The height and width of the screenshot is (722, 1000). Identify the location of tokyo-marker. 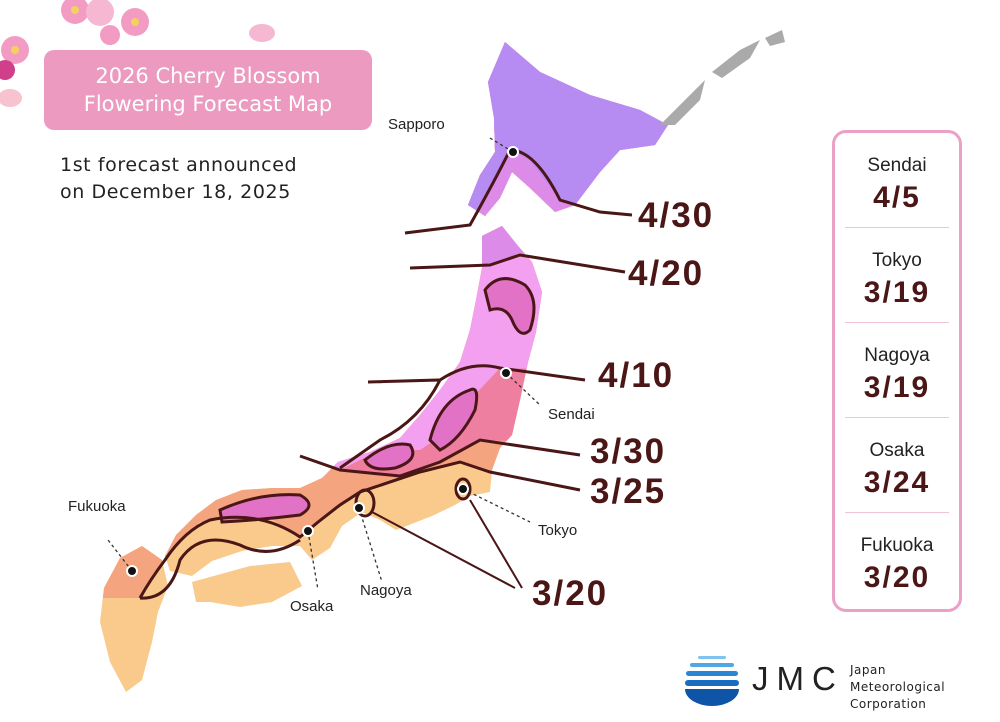
(463, 489).